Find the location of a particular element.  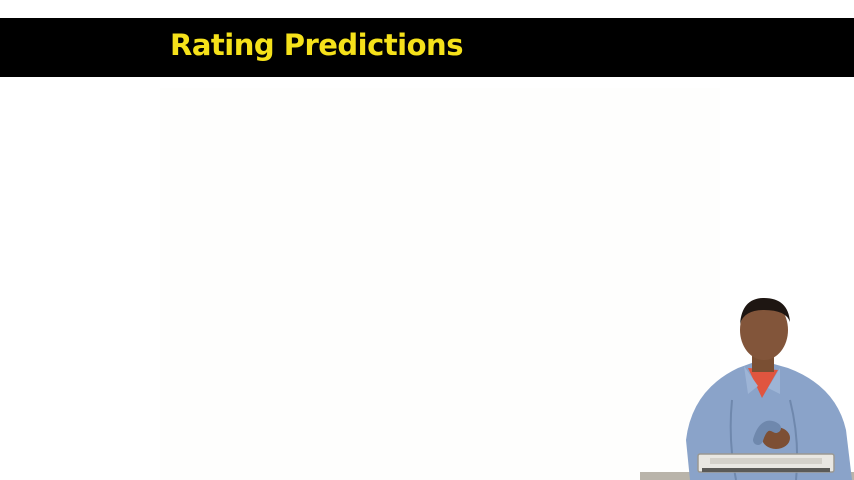

presenter-head is located at coordinates (764, 330).